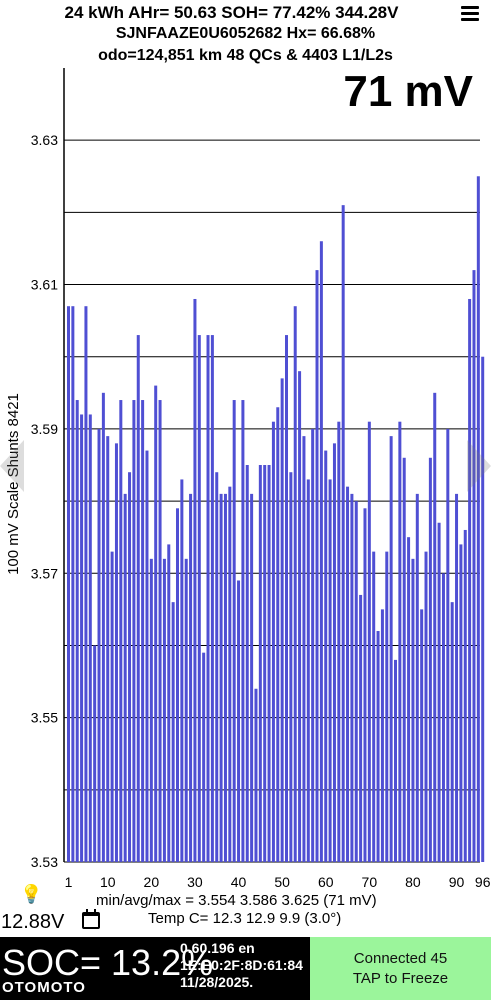 This screenshot has width=491, height=1000. I want to click on x-tick-label: 90, so click(457, 882).